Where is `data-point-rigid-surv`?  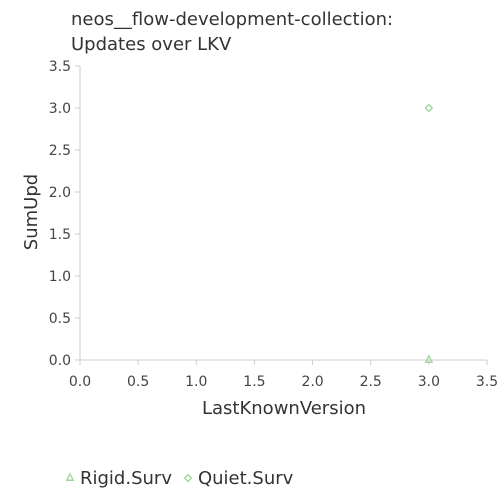 data-point-rigid-surv is located at coordinates (429, 358).